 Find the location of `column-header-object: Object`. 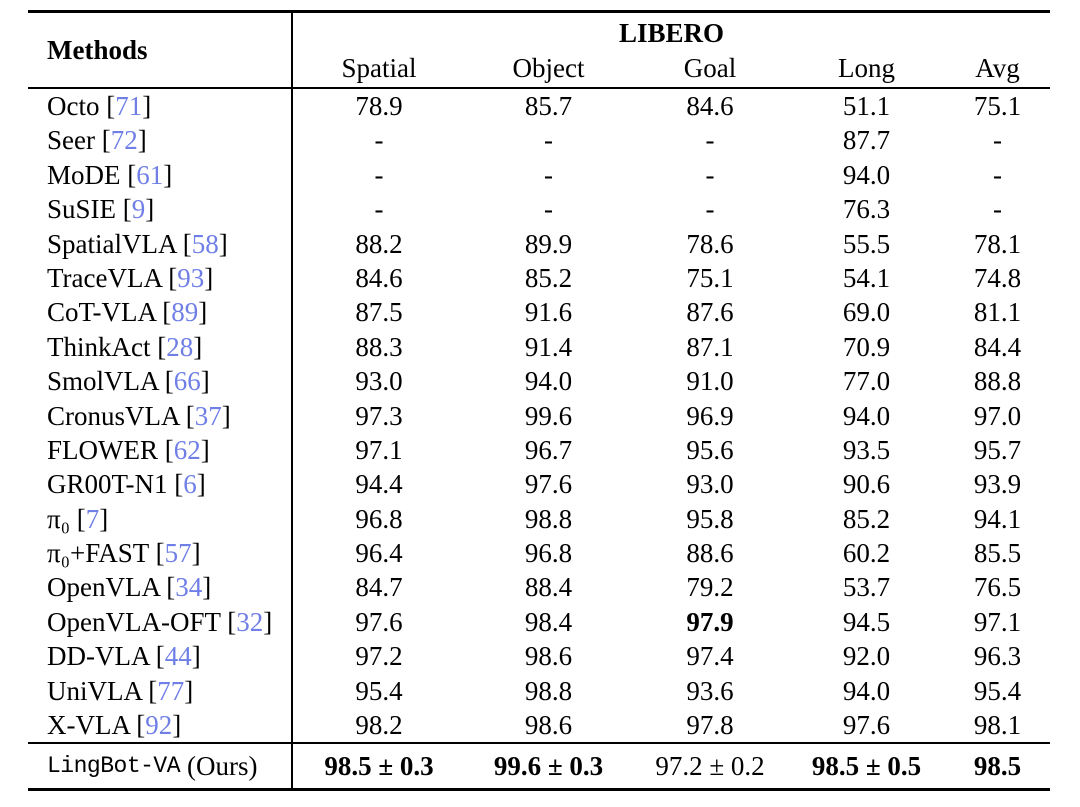

column-header-object: Object is located at coordinates (548, 68).